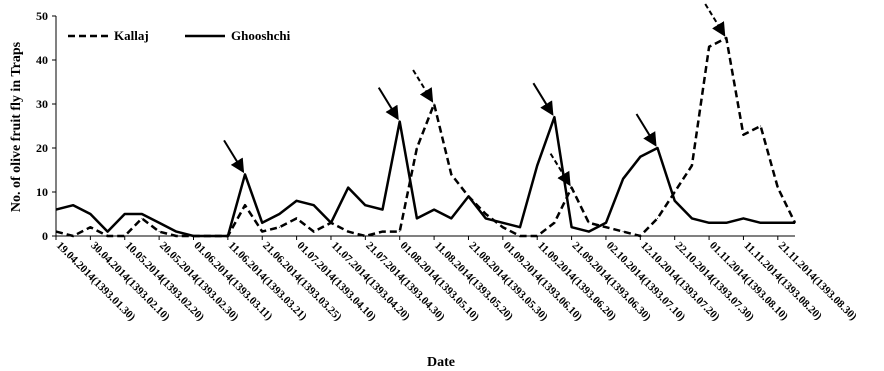  Describe the element at coordinates (179, 35) in the screenshot. I see `legend: Kallaj Ghooshchi` at that location.